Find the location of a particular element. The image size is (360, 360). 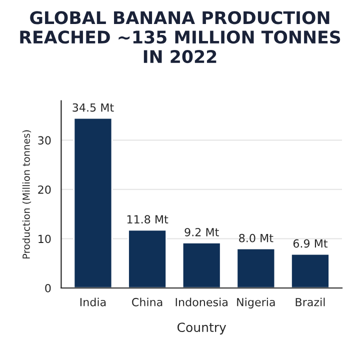

x-tick-label: Indonesia is located at coordinates (202, 302).